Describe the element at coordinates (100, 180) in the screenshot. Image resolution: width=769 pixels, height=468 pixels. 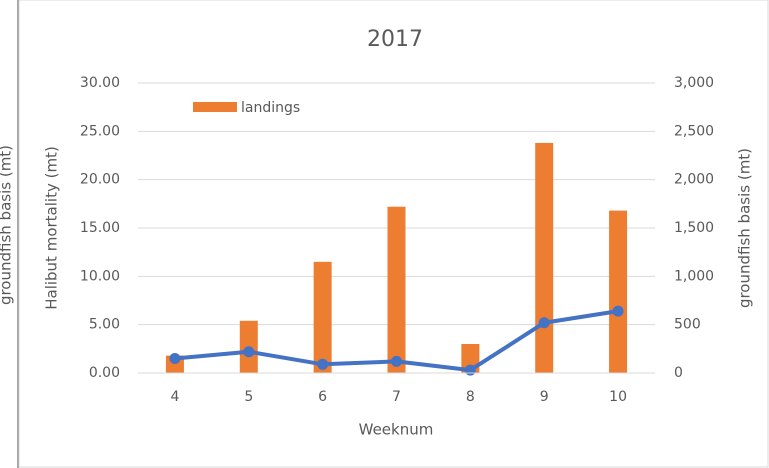
I see `y-tick-label: 20.00` at that location.